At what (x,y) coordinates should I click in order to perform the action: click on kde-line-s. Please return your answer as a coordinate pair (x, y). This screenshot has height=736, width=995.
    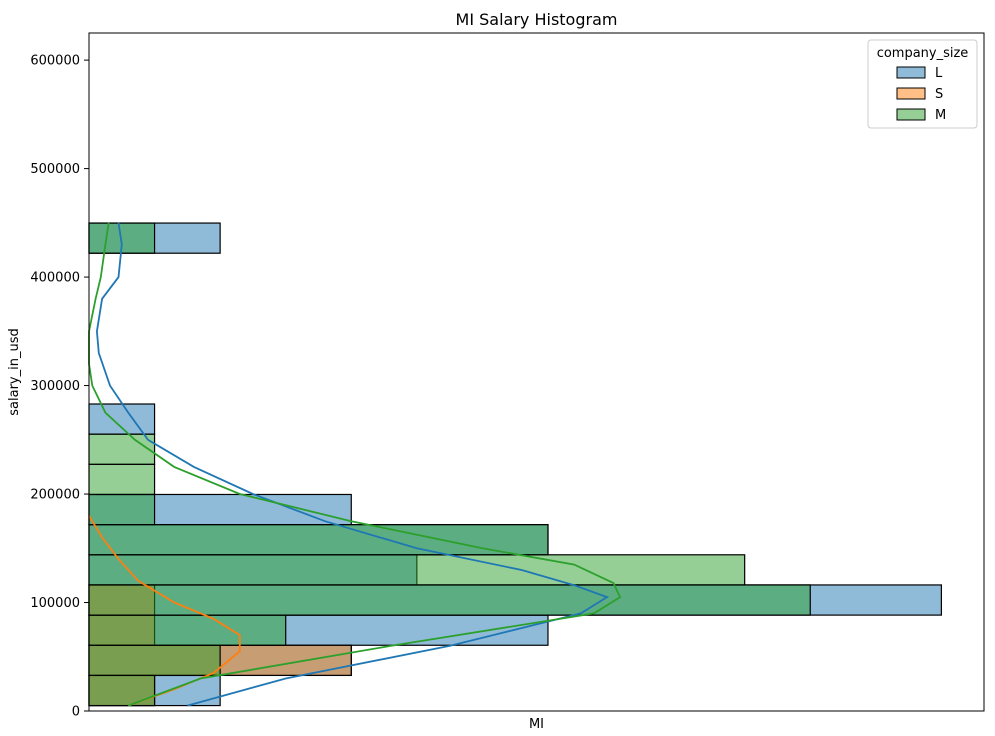
    Looking at the image, I should click on (164, 611).